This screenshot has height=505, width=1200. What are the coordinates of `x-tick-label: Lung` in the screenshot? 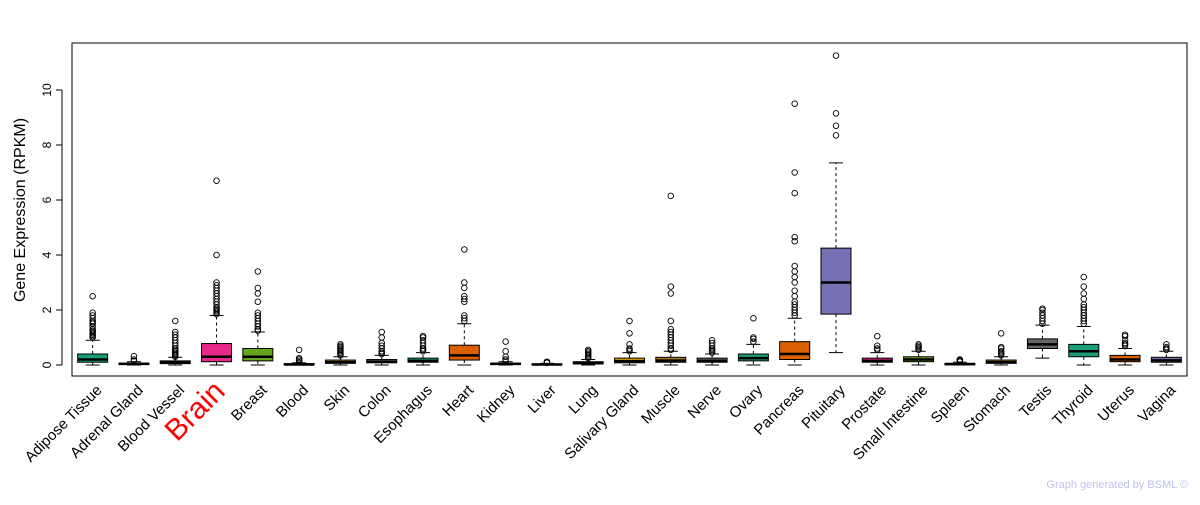 It's located at (583, 400).